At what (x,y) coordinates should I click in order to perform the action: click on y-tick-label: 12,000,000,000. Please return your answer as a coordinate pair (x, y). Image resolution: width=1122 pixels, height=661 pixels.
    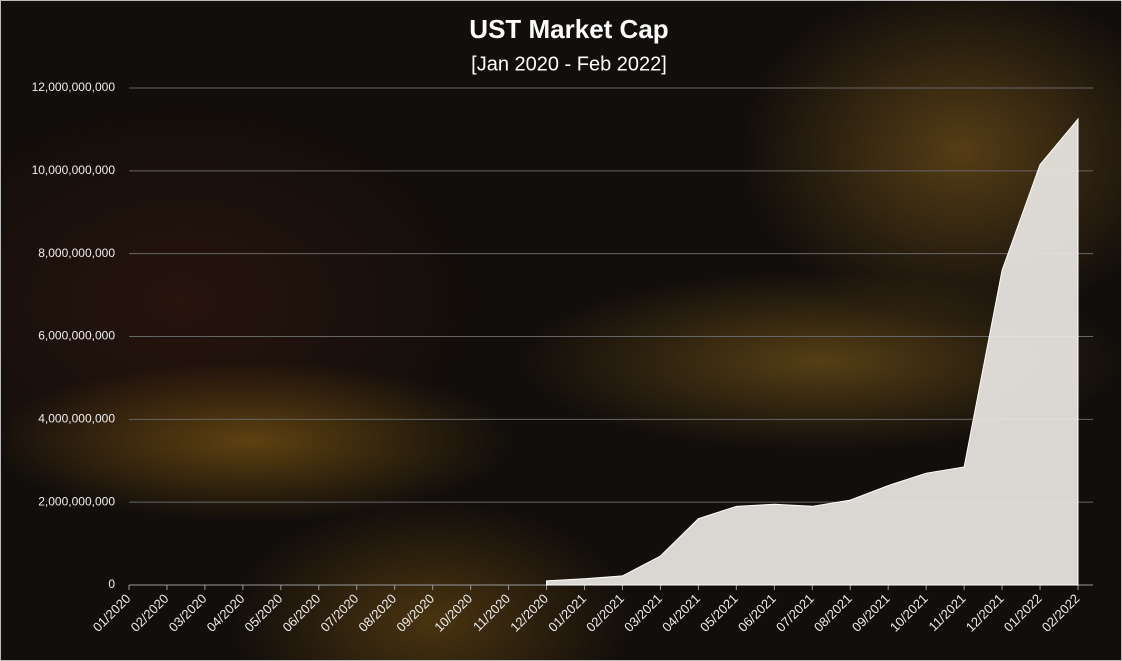
    Looking at the image, I should click on (74, 87).